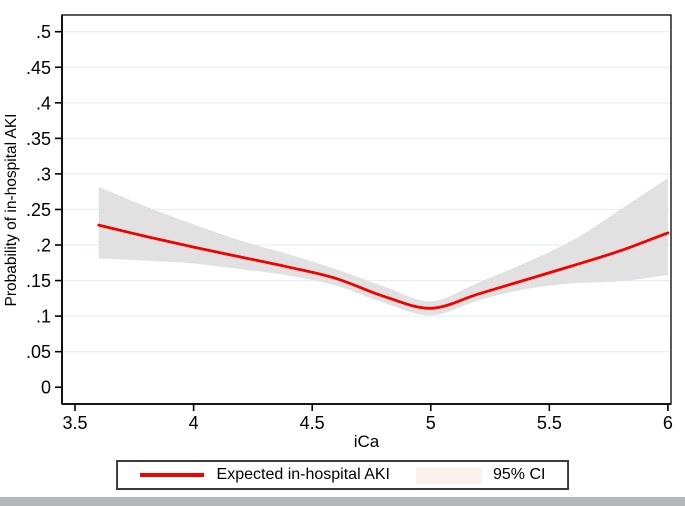 The width and height of the screenshot is (685, 506). What do you see at coordinates (43, 103) in the screenshot?
I see `y-tick-label: .4` at bounding box center [43, 103].